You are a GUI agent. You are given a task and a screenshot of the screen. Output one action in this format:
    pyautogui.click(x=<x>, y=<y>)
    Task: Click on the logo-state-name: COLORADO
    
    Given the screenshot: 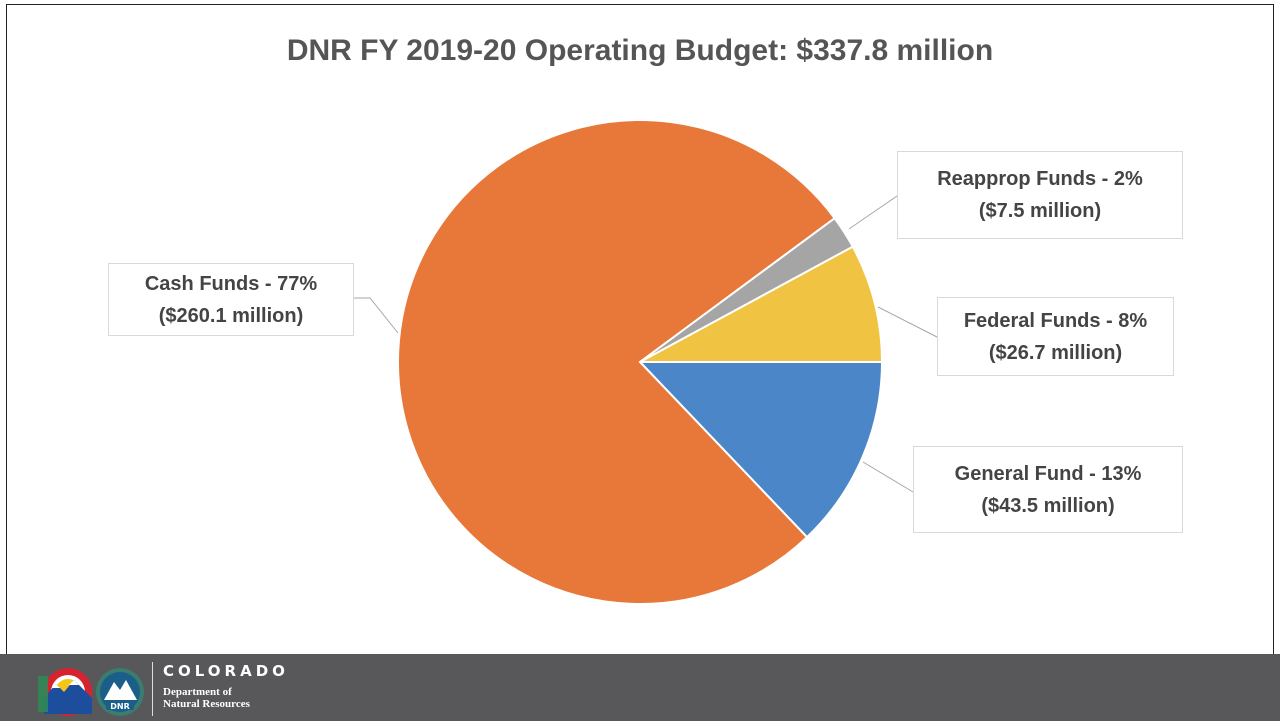 What is the action you would take?
    pyautogui.click(x=226, y=671)
    